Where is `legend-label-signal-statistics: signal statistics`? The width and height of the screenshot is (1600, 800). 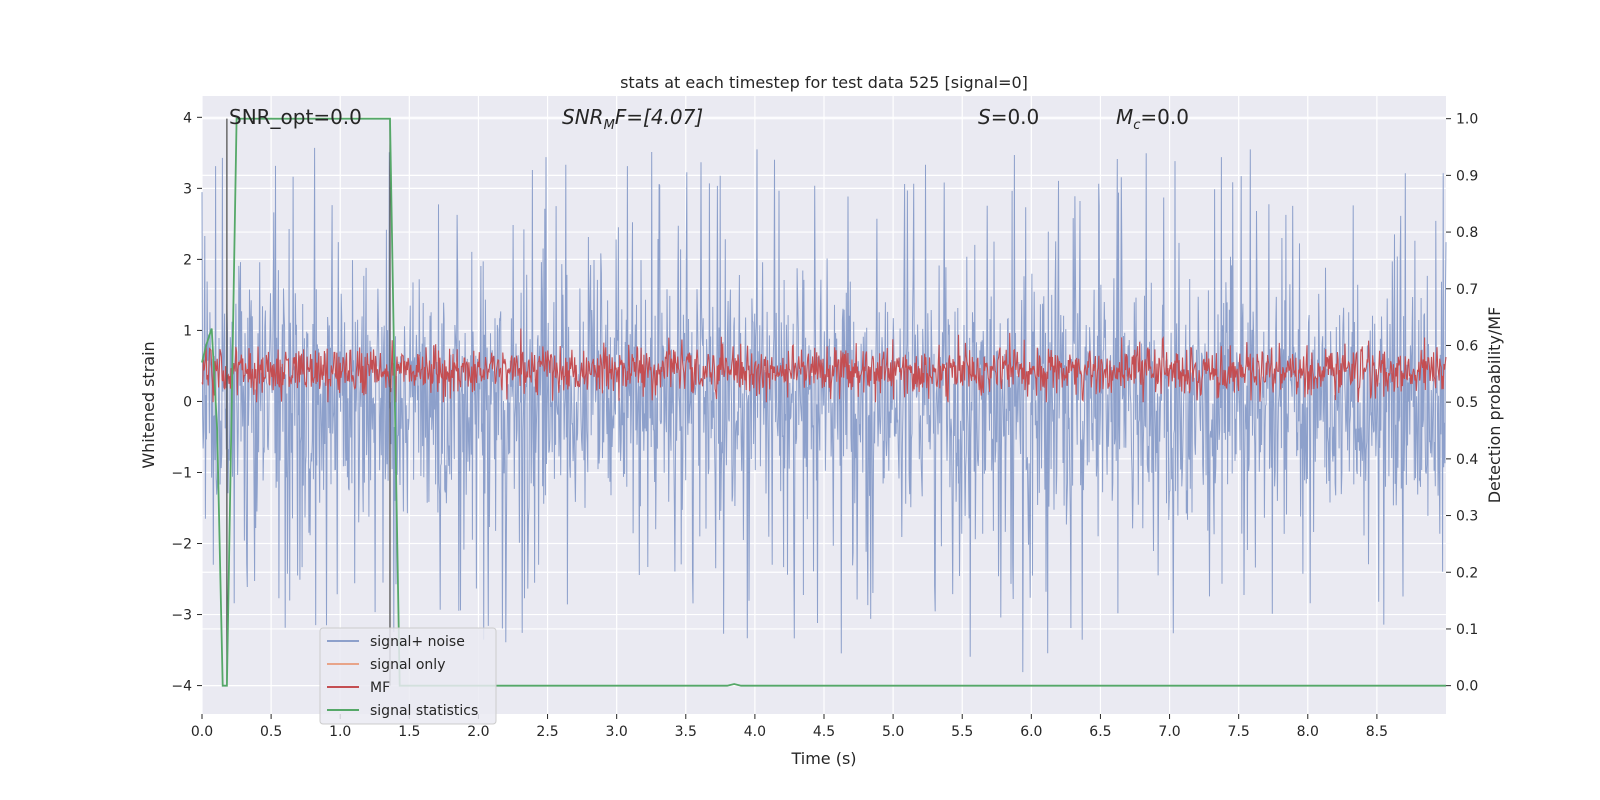 legend-label-signal-statistics: signal statistics is located at coordinates (424, 711).